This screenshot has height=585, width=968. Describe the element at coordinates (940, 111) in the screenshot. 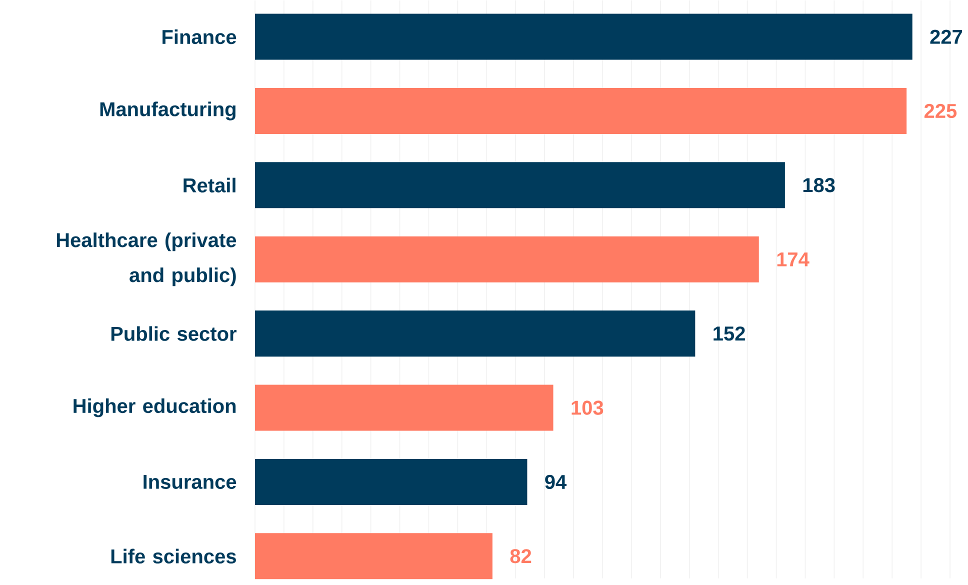

I see `data-label: 225` at that location.